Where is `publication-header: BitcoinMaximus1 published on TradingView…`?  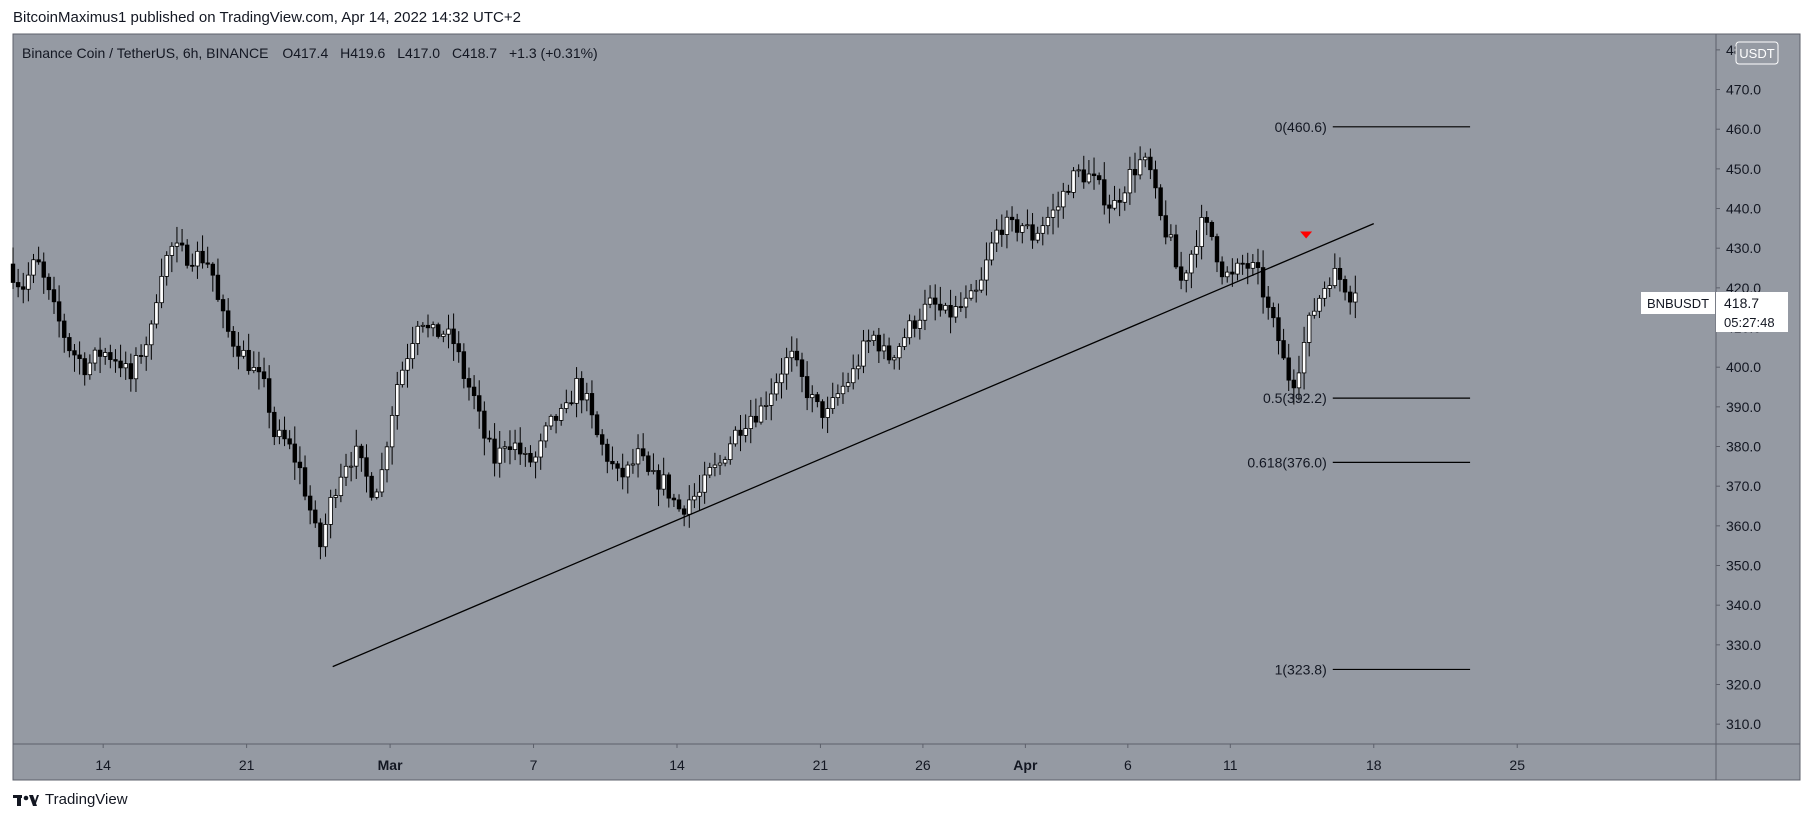 publication-header: BitcoinMaximus1 published on TradingView… is located at coordinates (267, 17).